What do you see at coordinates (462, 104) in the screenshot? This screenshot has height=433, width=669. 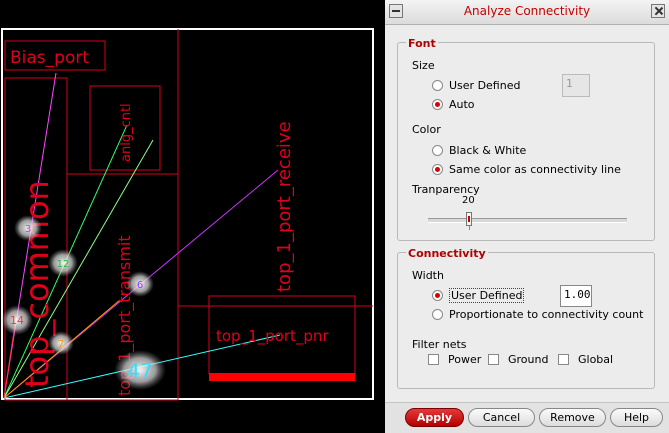 I see `size-auto-label: Auto` at bounding box center [462, 104].